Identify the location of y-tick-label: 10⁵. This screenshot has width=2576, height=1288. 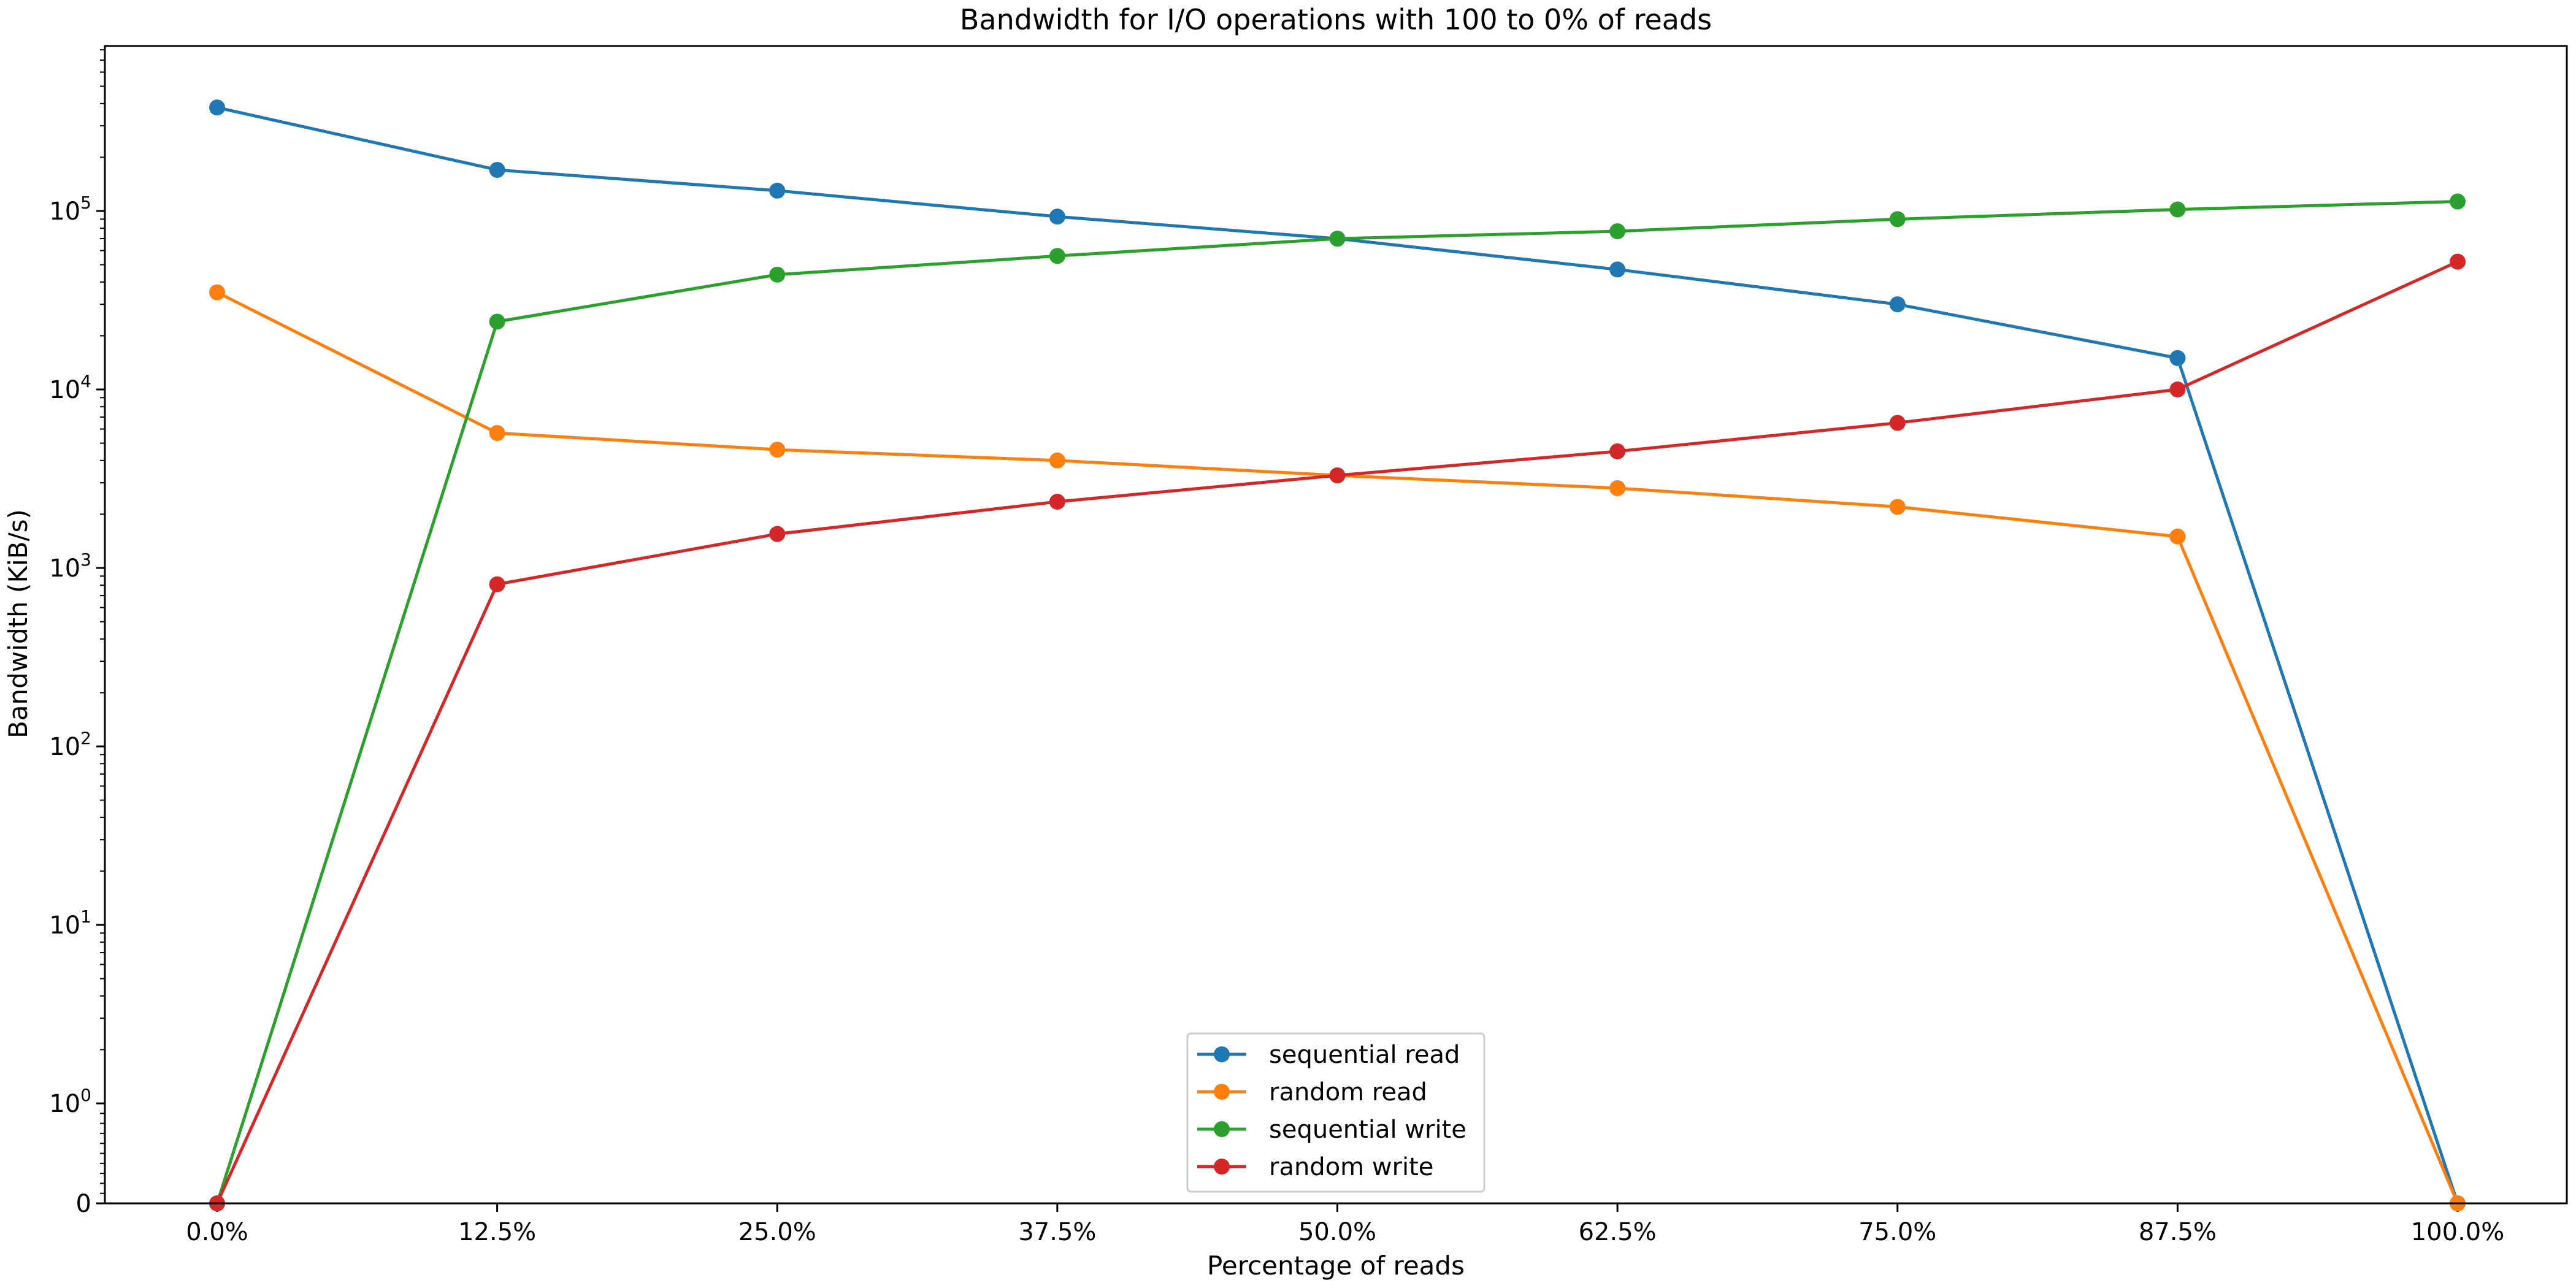
(70, 209).